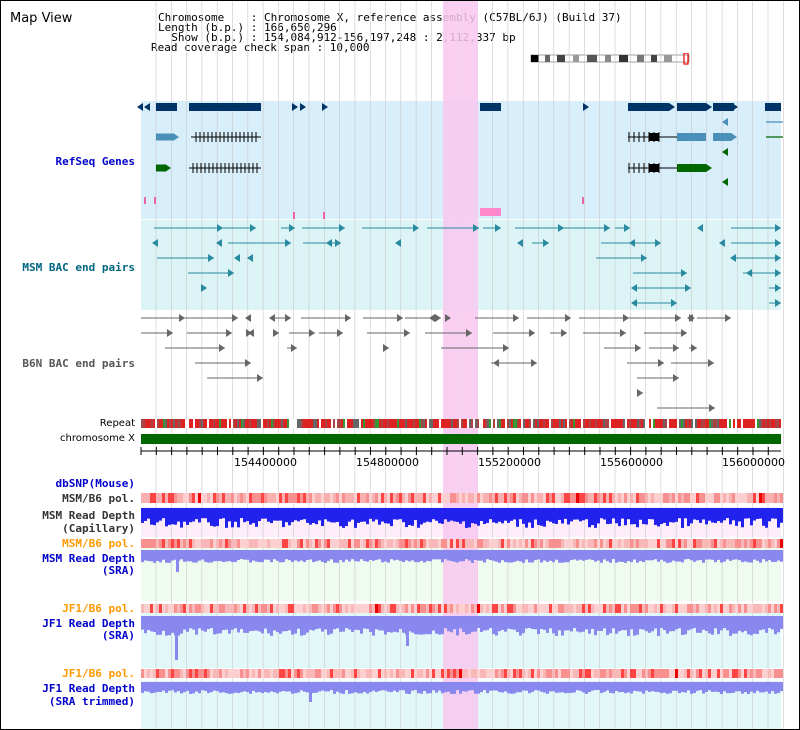 The image size is (800, 730). Describe the element at coordinates (712, 408) in the screenshot. I see `bac-end` at that location.